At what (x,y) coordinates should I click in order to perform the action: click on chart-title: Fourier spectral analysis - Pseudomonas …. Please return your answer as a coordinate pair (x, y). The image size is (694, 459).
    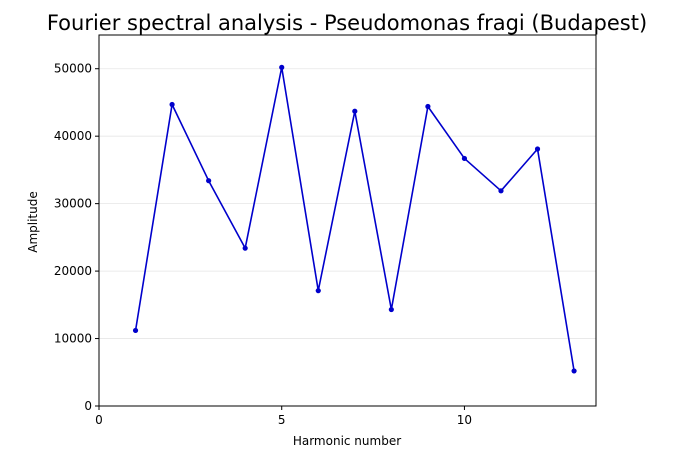
    Looking at the image, I should click on (347, 23).